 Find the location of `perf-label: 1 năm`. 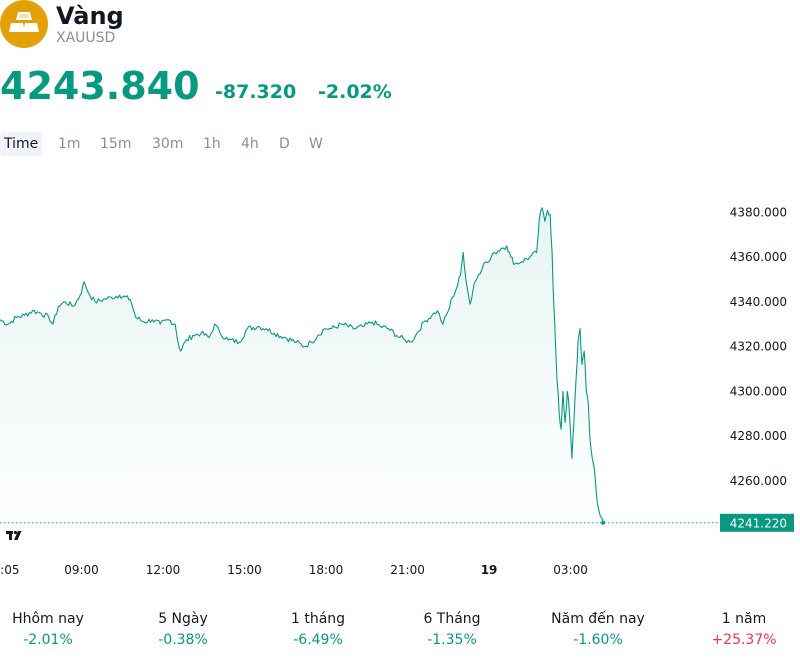

perf-label: 1 năm is located at coordinates (744, 619).